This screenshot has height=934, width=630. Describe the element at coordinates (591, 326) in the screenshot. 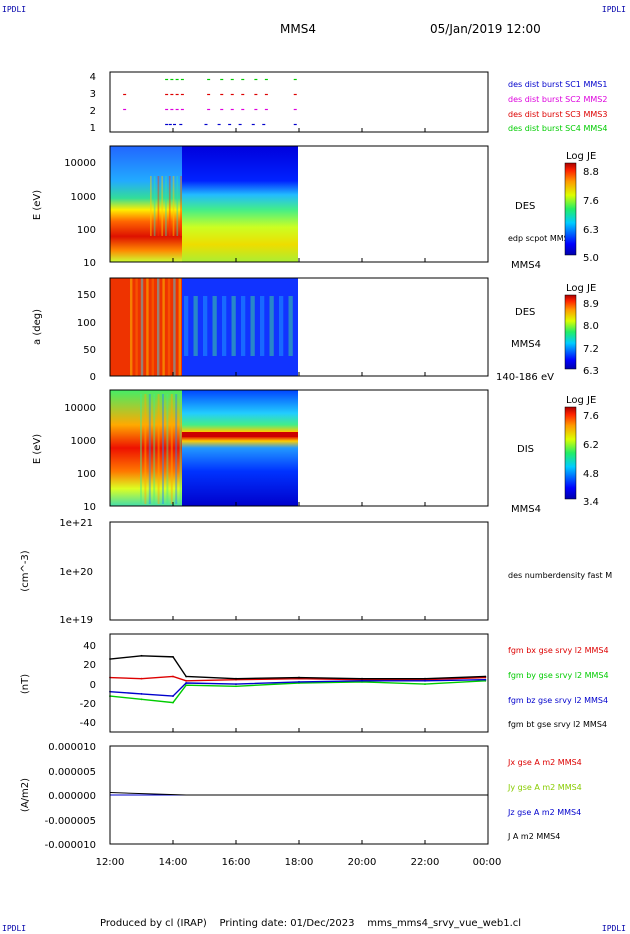

I see `des-pitch-cbar-tick-2: 8.0` at that location.